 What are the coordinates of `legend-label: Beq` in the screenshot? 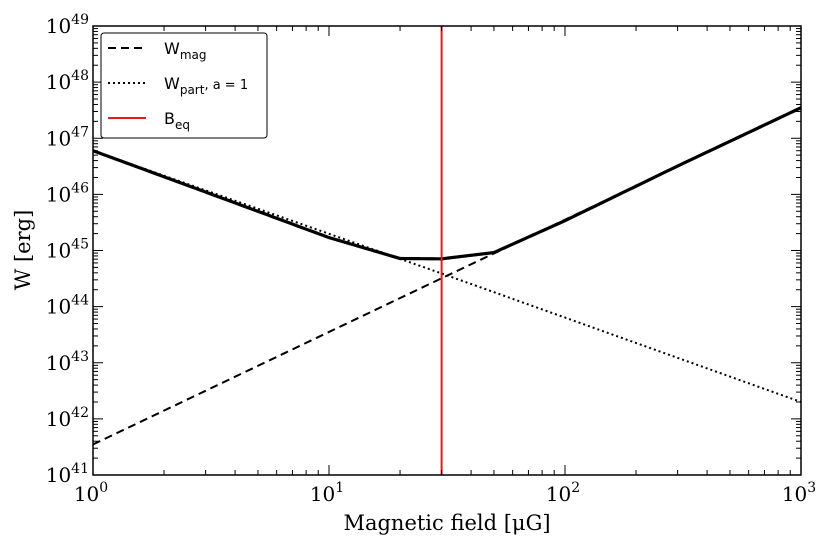 It's located at (177, 120).